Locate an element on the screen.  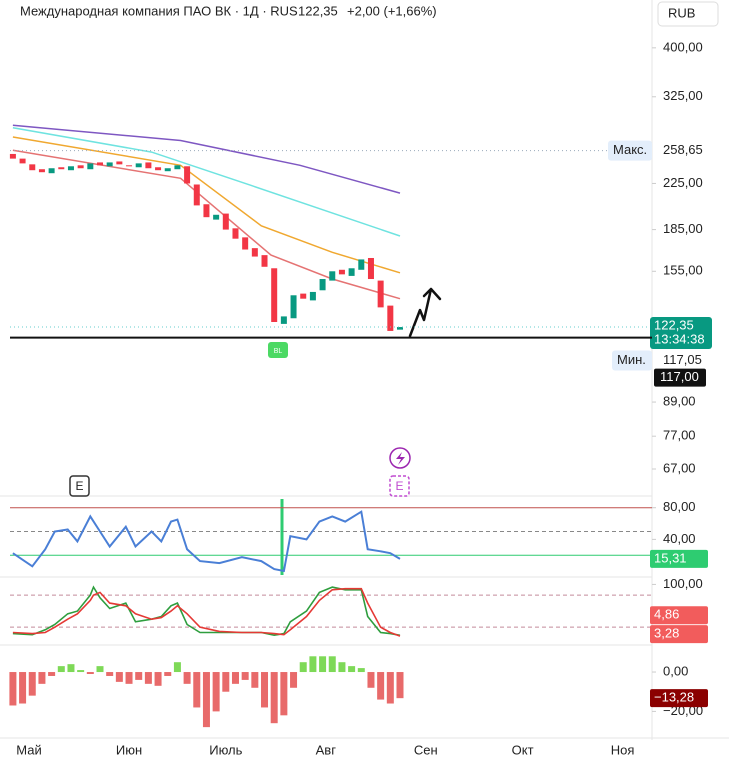
y-tick-label: 155,00 is located at coordinates (683, 270).